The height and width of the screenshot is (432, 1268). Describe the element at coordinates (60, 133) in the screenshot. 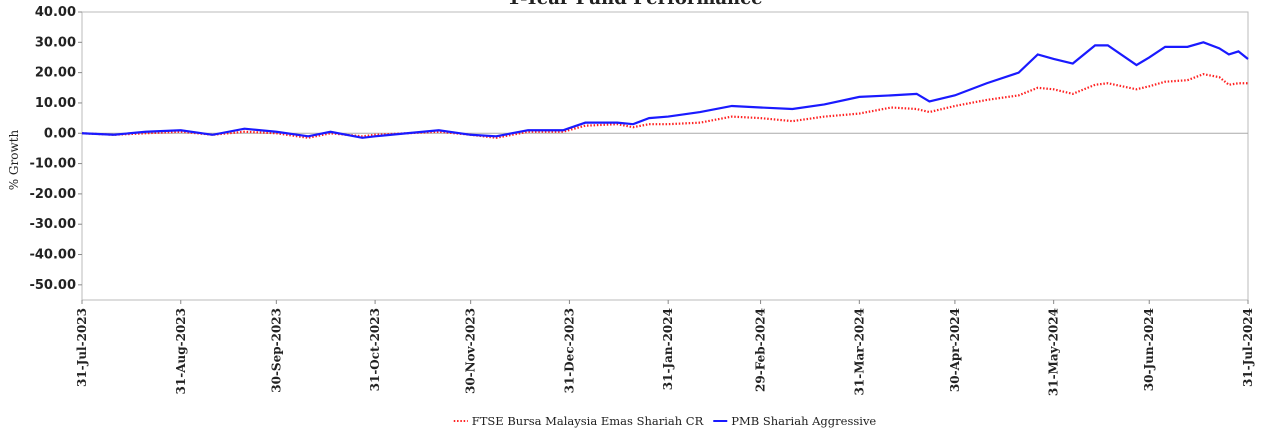

I see `y-tick-label: 0.00` at that location.